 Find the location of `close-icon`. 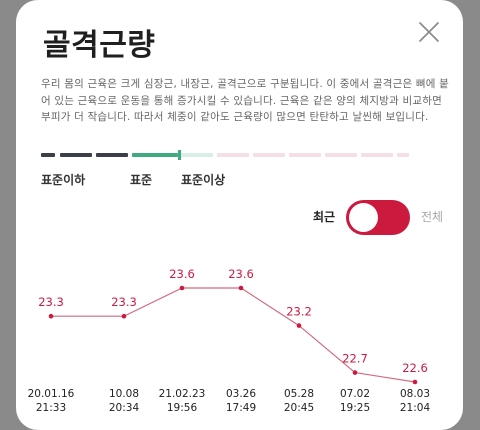

close-icon is located at coordinates (429, 32).